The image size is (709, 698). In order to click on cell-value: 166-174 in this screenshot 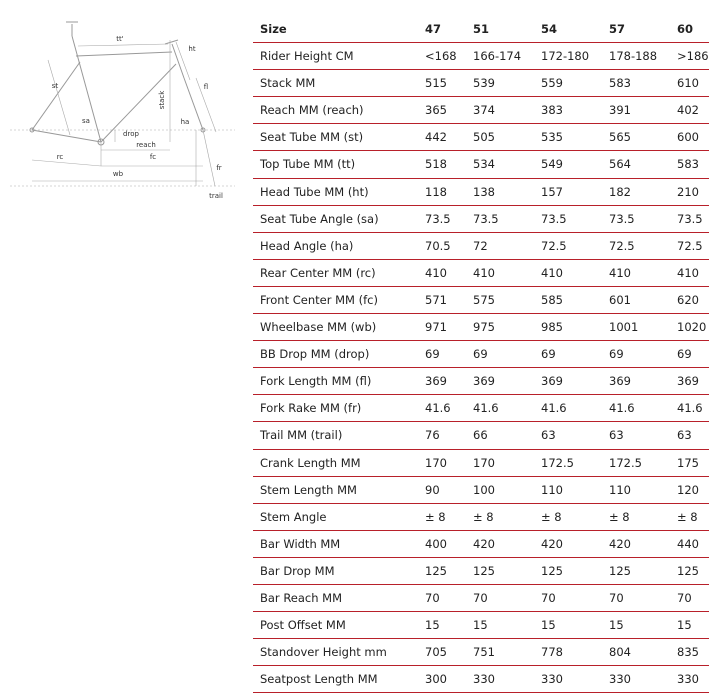, I will do `click(497, 56)`.